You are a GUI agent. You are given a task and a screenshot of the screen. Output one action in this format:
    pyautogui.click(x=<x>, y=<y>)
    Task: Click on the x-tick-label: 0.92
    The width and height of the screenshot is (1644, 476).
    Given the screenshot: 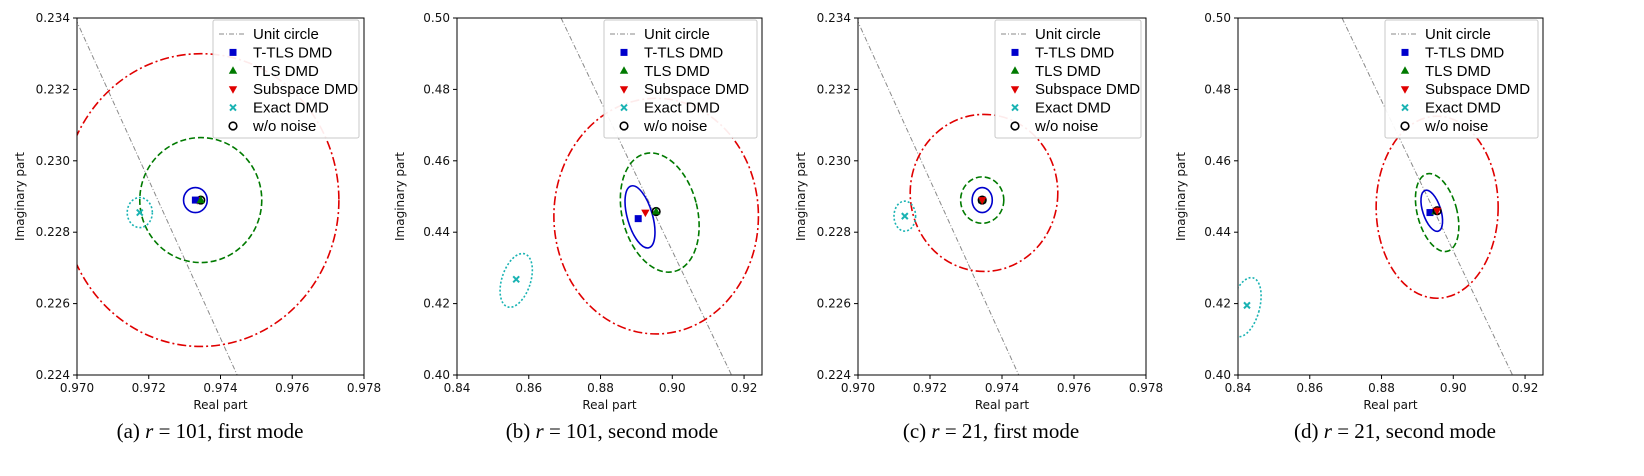 What is the action you would take?
    pyautogui.click(x=744, y=388)
    